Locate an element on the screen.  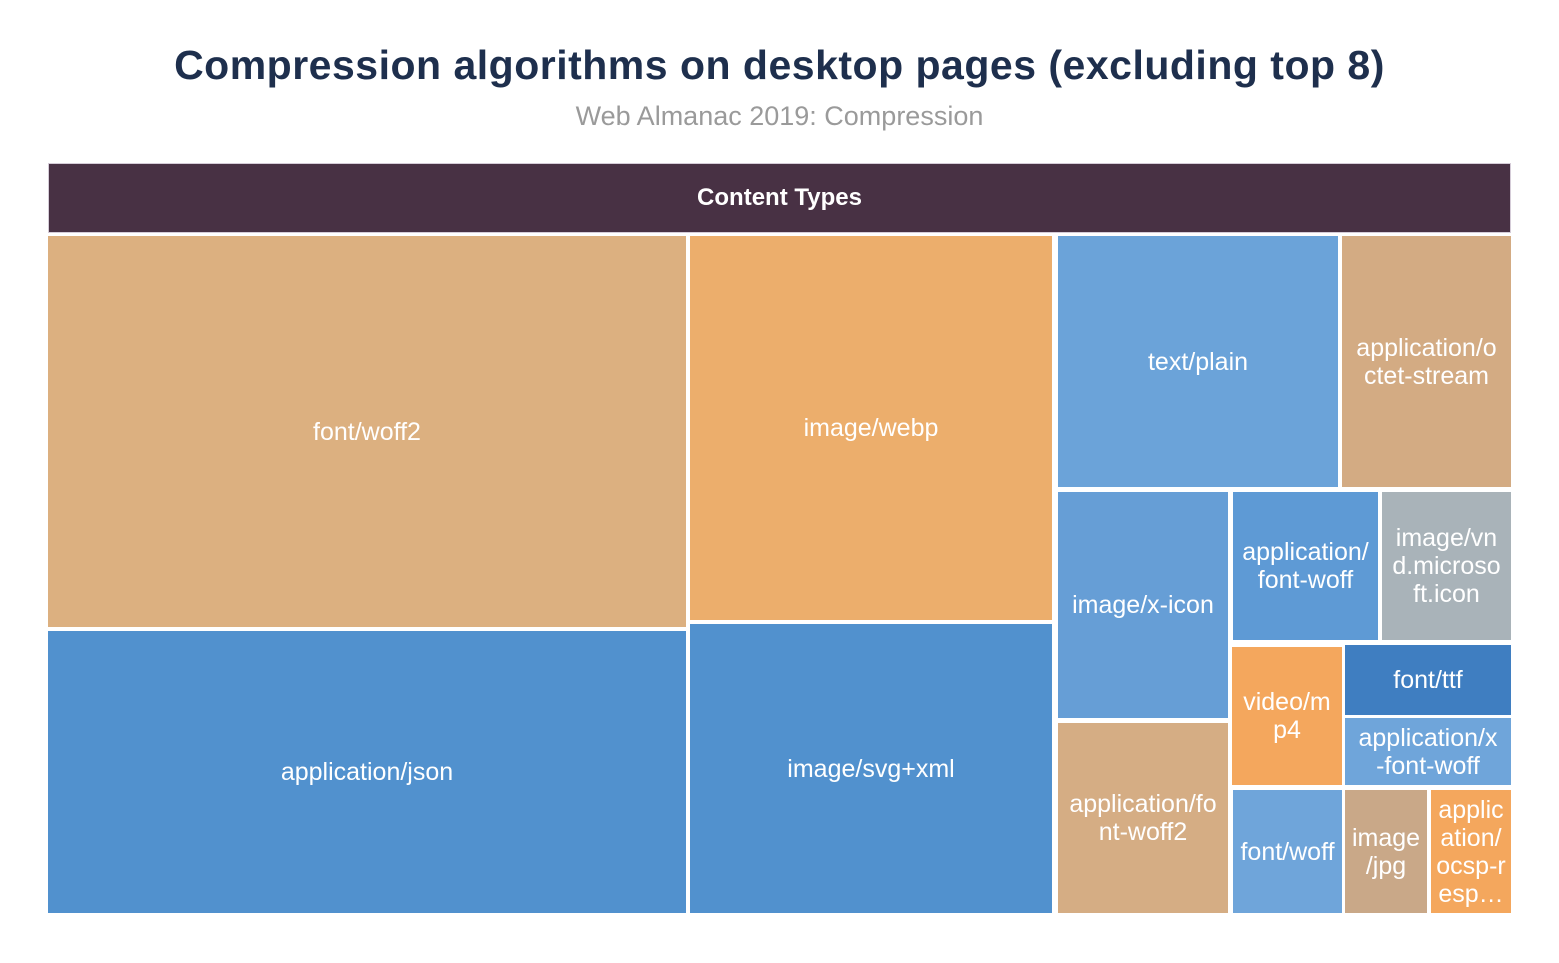
treemap-cell-image-svg-xml: image/svg+xml is located at coordinates (871, 768).